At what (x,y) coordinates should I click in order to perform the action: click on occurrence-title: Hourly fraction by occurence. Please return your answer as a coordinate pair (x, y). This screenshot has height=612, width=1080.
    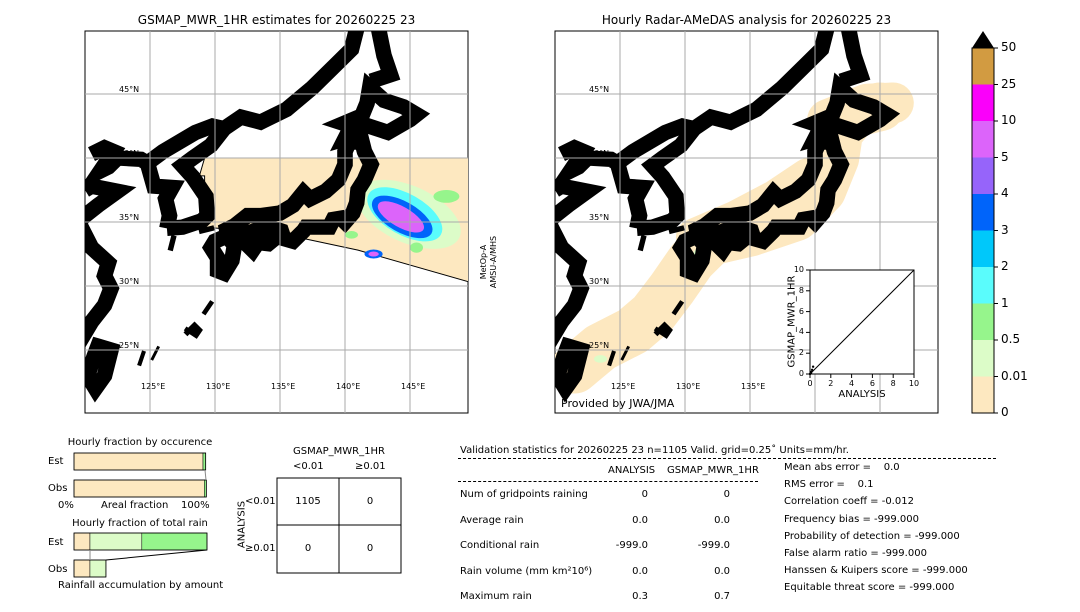
    Looking at the image, I should click on (140, 442).